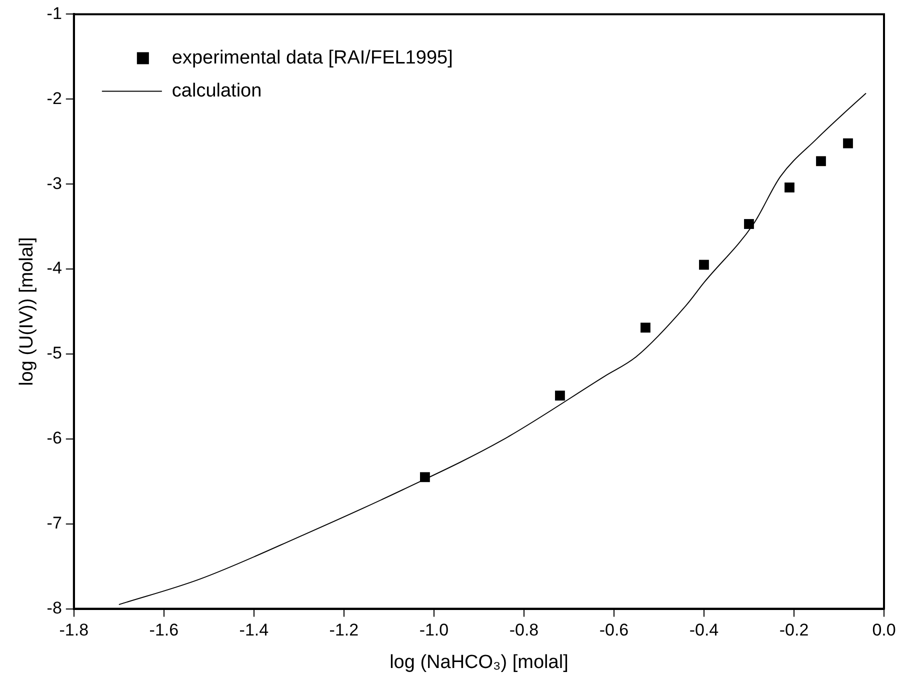 The width and height of the screenshot is (908, 684). What do you see at coordinates (434, 630) in the screenshot?
I see `x-tick-label: -1.0` at bounding box center [434, 630].